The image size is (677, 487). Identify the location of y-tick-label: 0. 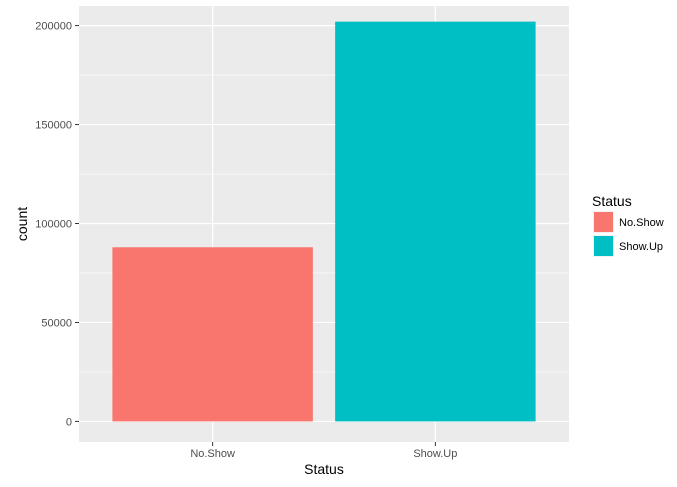
(69, 422).